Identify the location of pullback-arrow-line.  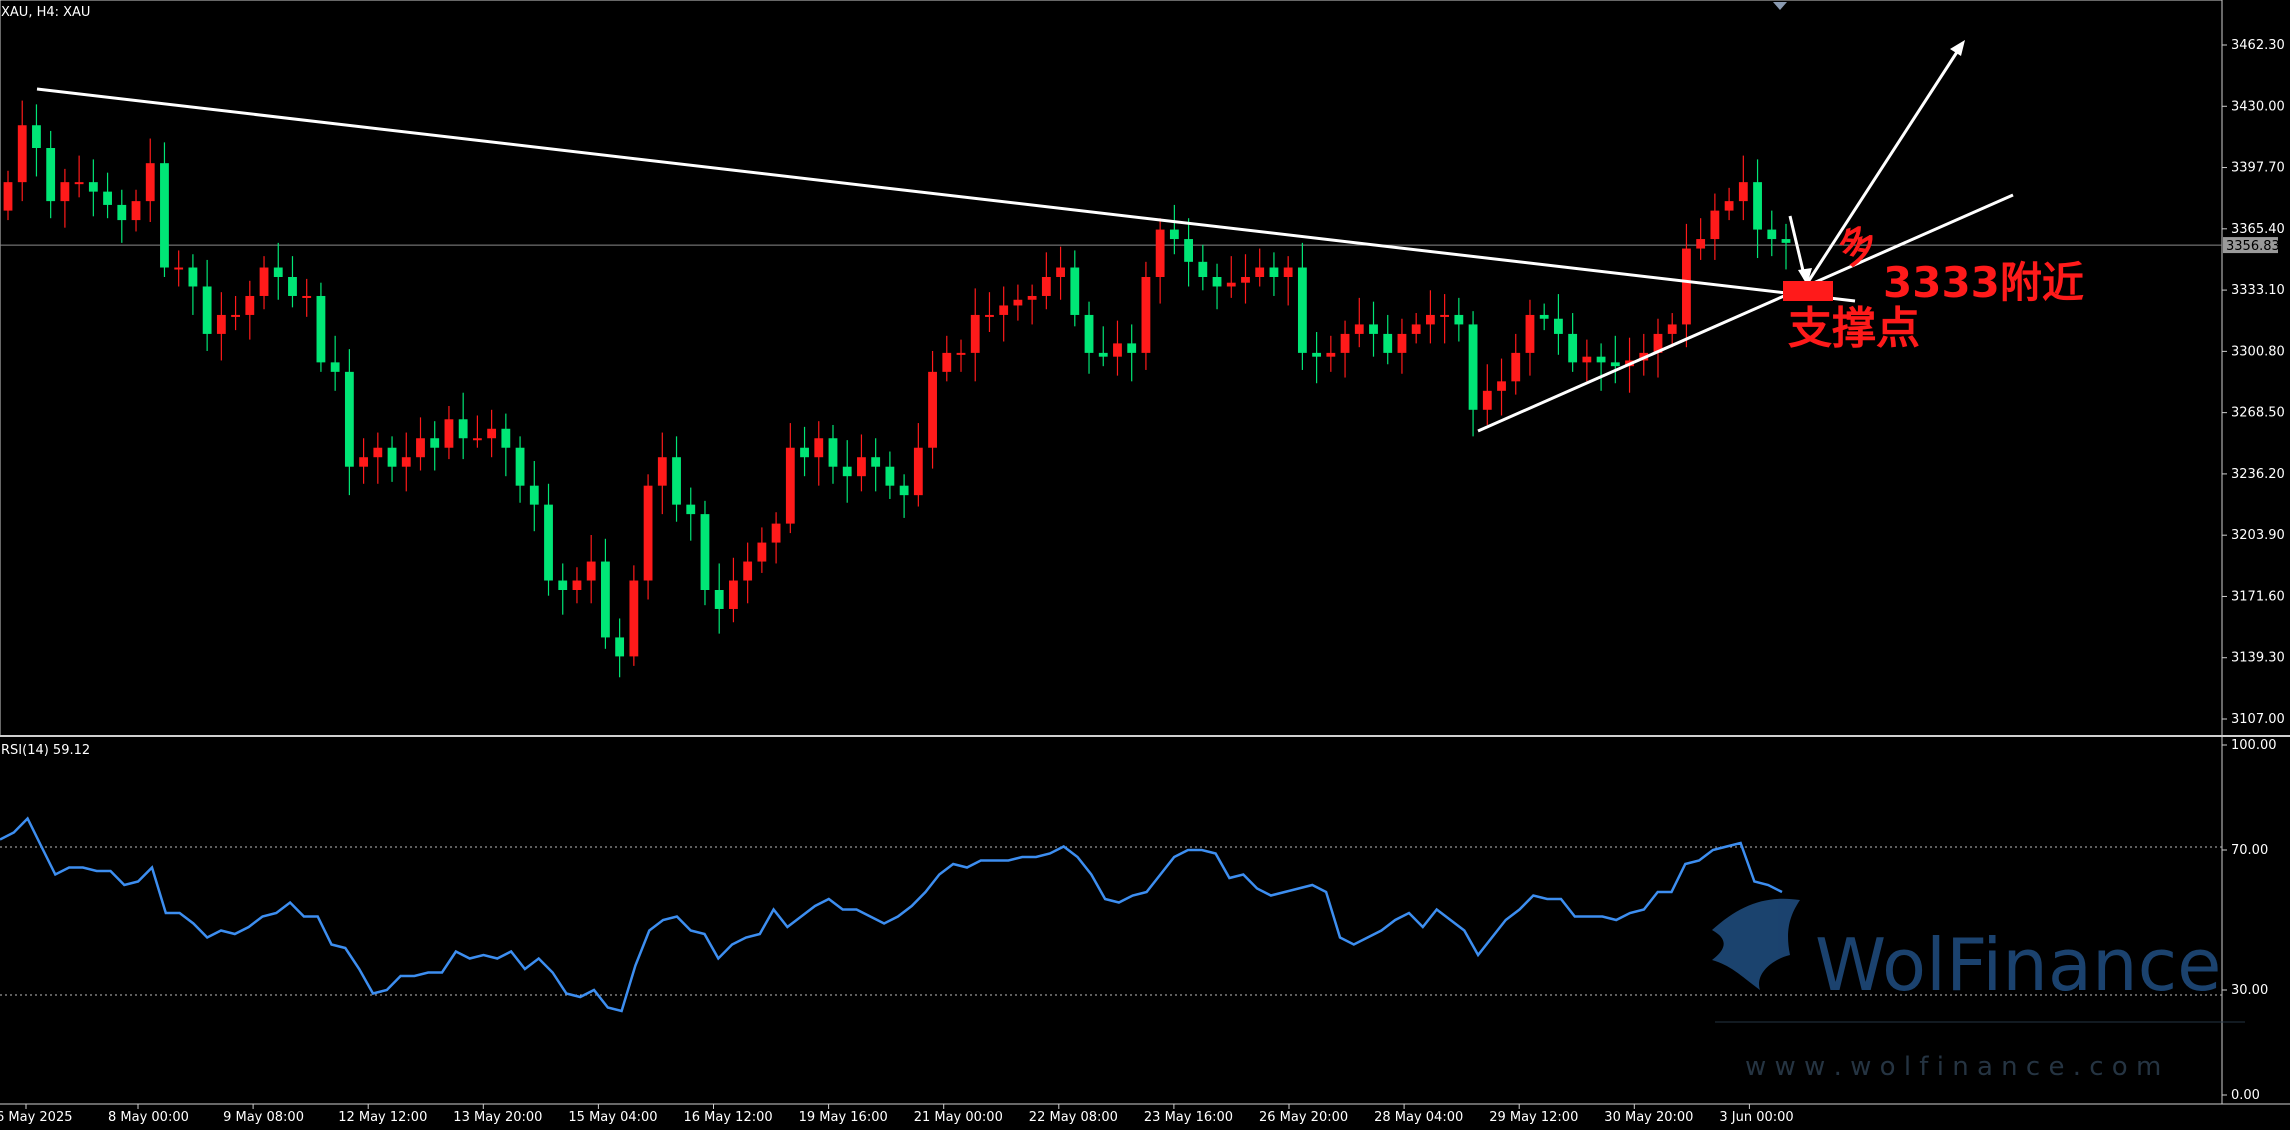
(1797, 247).